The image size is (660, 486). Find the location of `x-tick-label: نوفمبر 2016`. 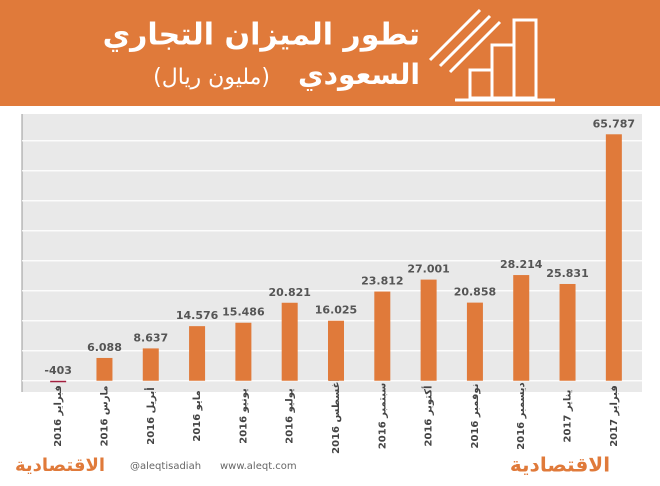

x-tick-label: نوفمبر 2016 is located at coordinates (475, 416).